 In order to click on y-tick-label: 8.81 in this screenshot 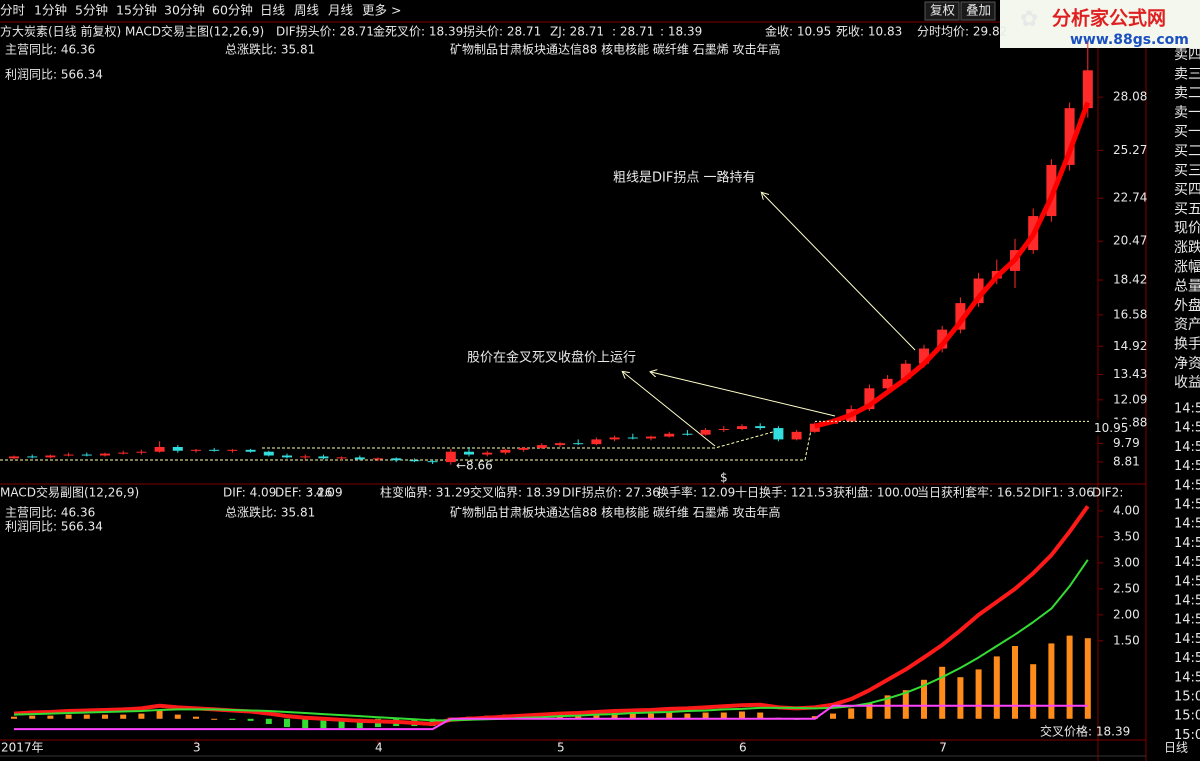, I will do `click(1126, 461)`.